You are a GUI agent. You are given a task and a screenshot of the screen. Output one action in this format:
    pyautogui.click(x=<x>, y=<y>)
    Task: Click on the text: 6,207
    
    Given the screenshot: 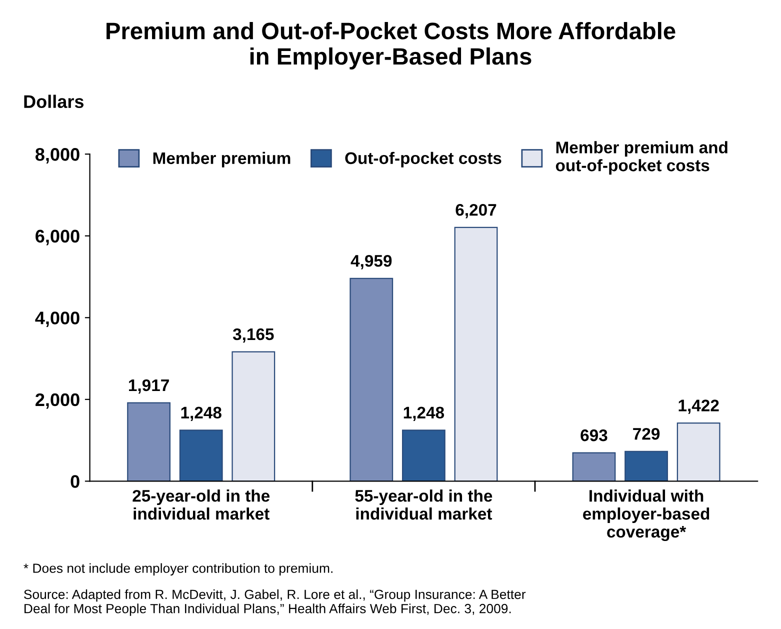 What is the action you would take?
    pyautogui.click(x=476, y=211)
    